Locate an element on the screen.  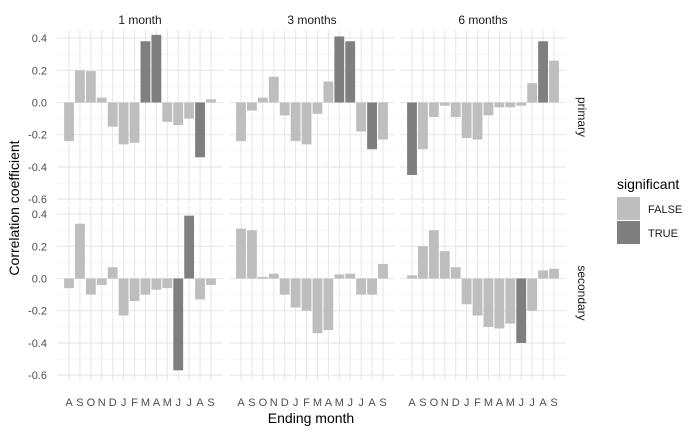
panel-background is located at coordinates (483, 293).